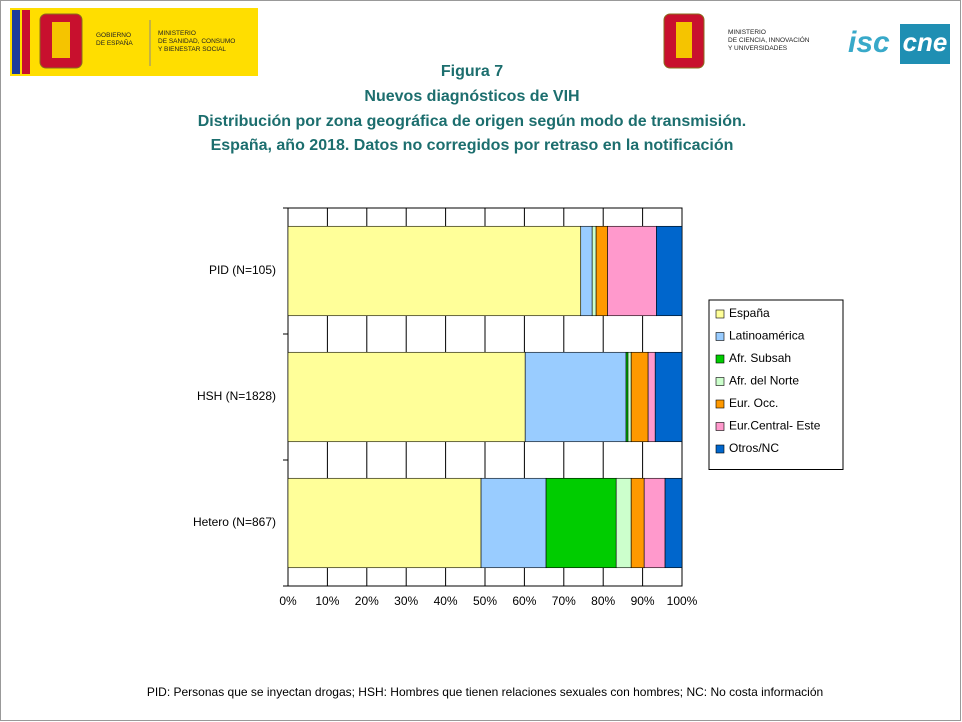  What do you see at coordinates (758, 48) in the screenshot?
I see `logo-text: Y UNIVERSIDADES` at bounding box center [758, 48].